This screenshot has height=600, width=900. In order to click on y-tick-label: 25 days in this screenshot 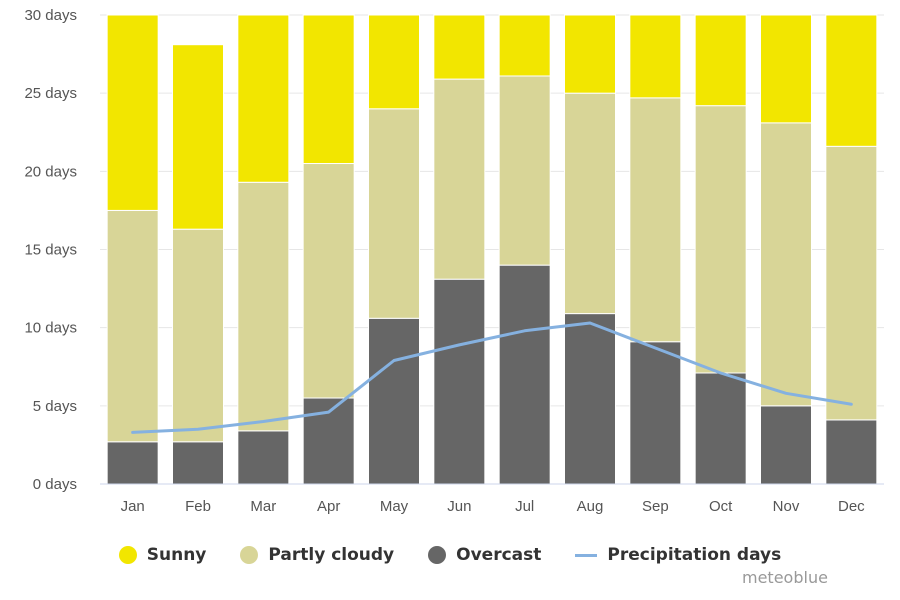, I will do `click(50, 93)`.